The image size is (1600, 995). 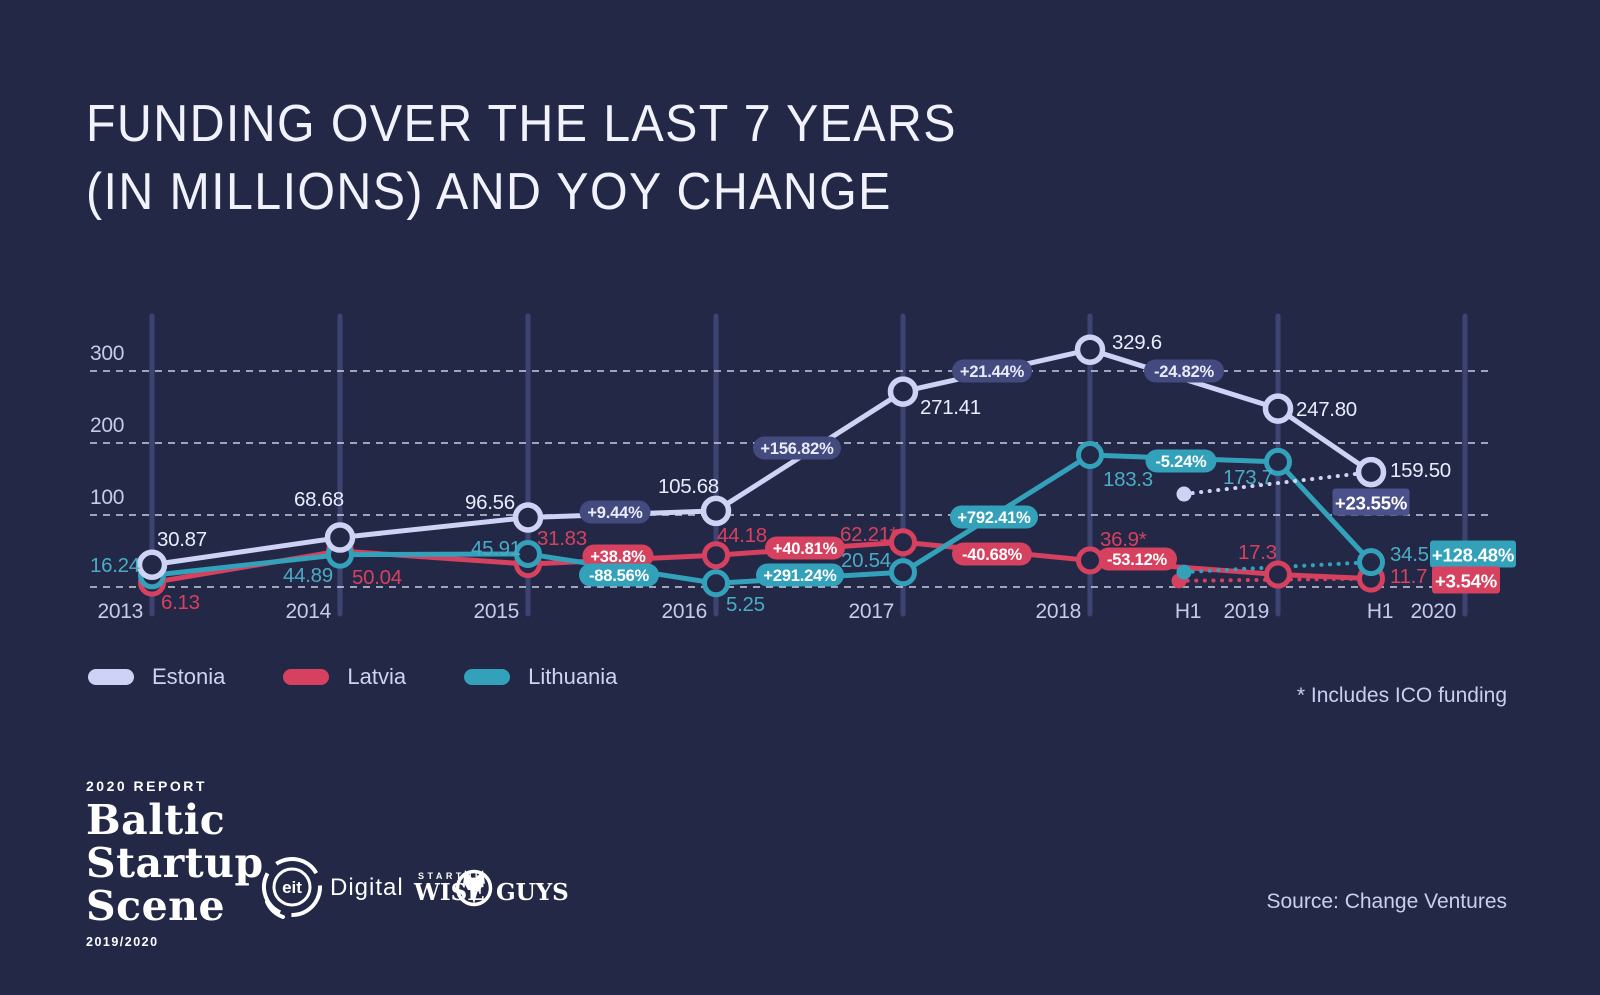 What do you see at coordinates (120, 611) in the screenshot?
I see `xtick-label-2013: 2013` at bounding box center [120, 611].